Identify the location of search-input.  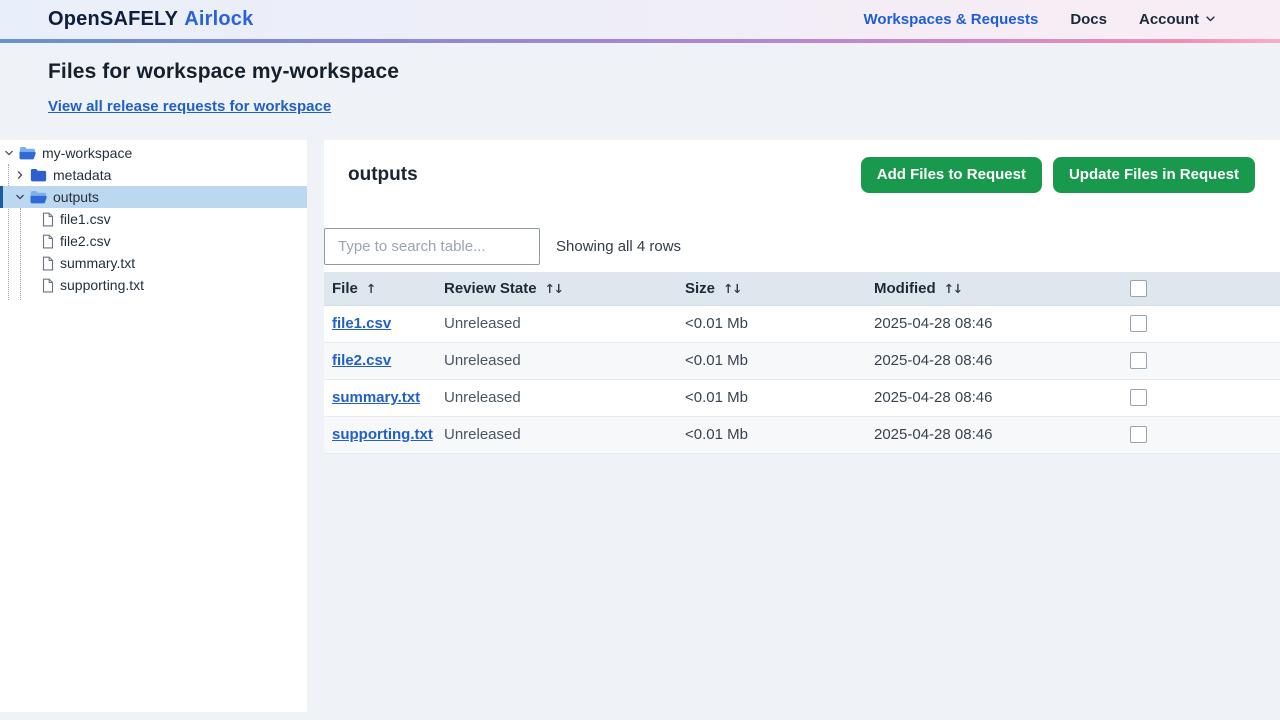
(432, 246).